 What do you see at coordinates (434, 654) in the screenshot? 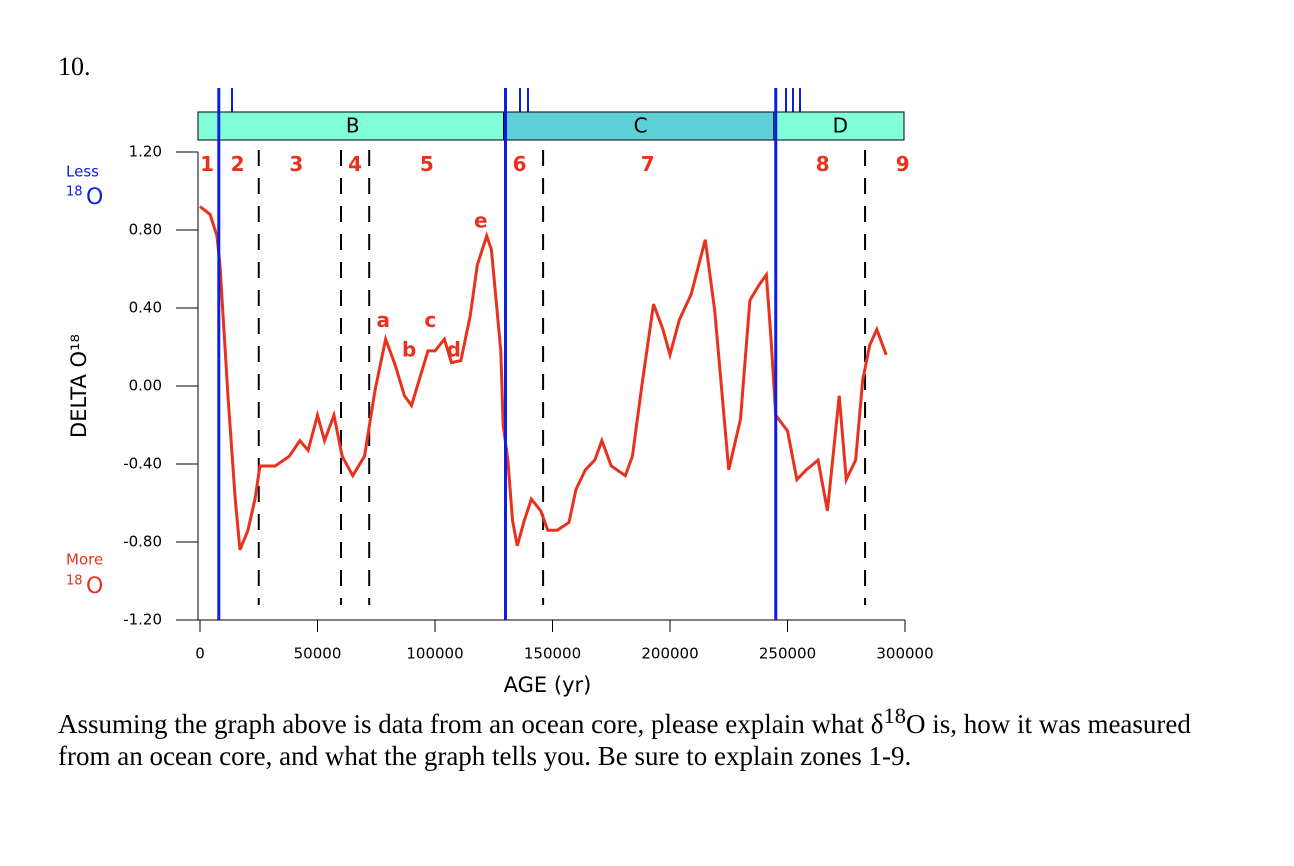
I see `x-tick-label: 100000` at bounding box center [434, 654].